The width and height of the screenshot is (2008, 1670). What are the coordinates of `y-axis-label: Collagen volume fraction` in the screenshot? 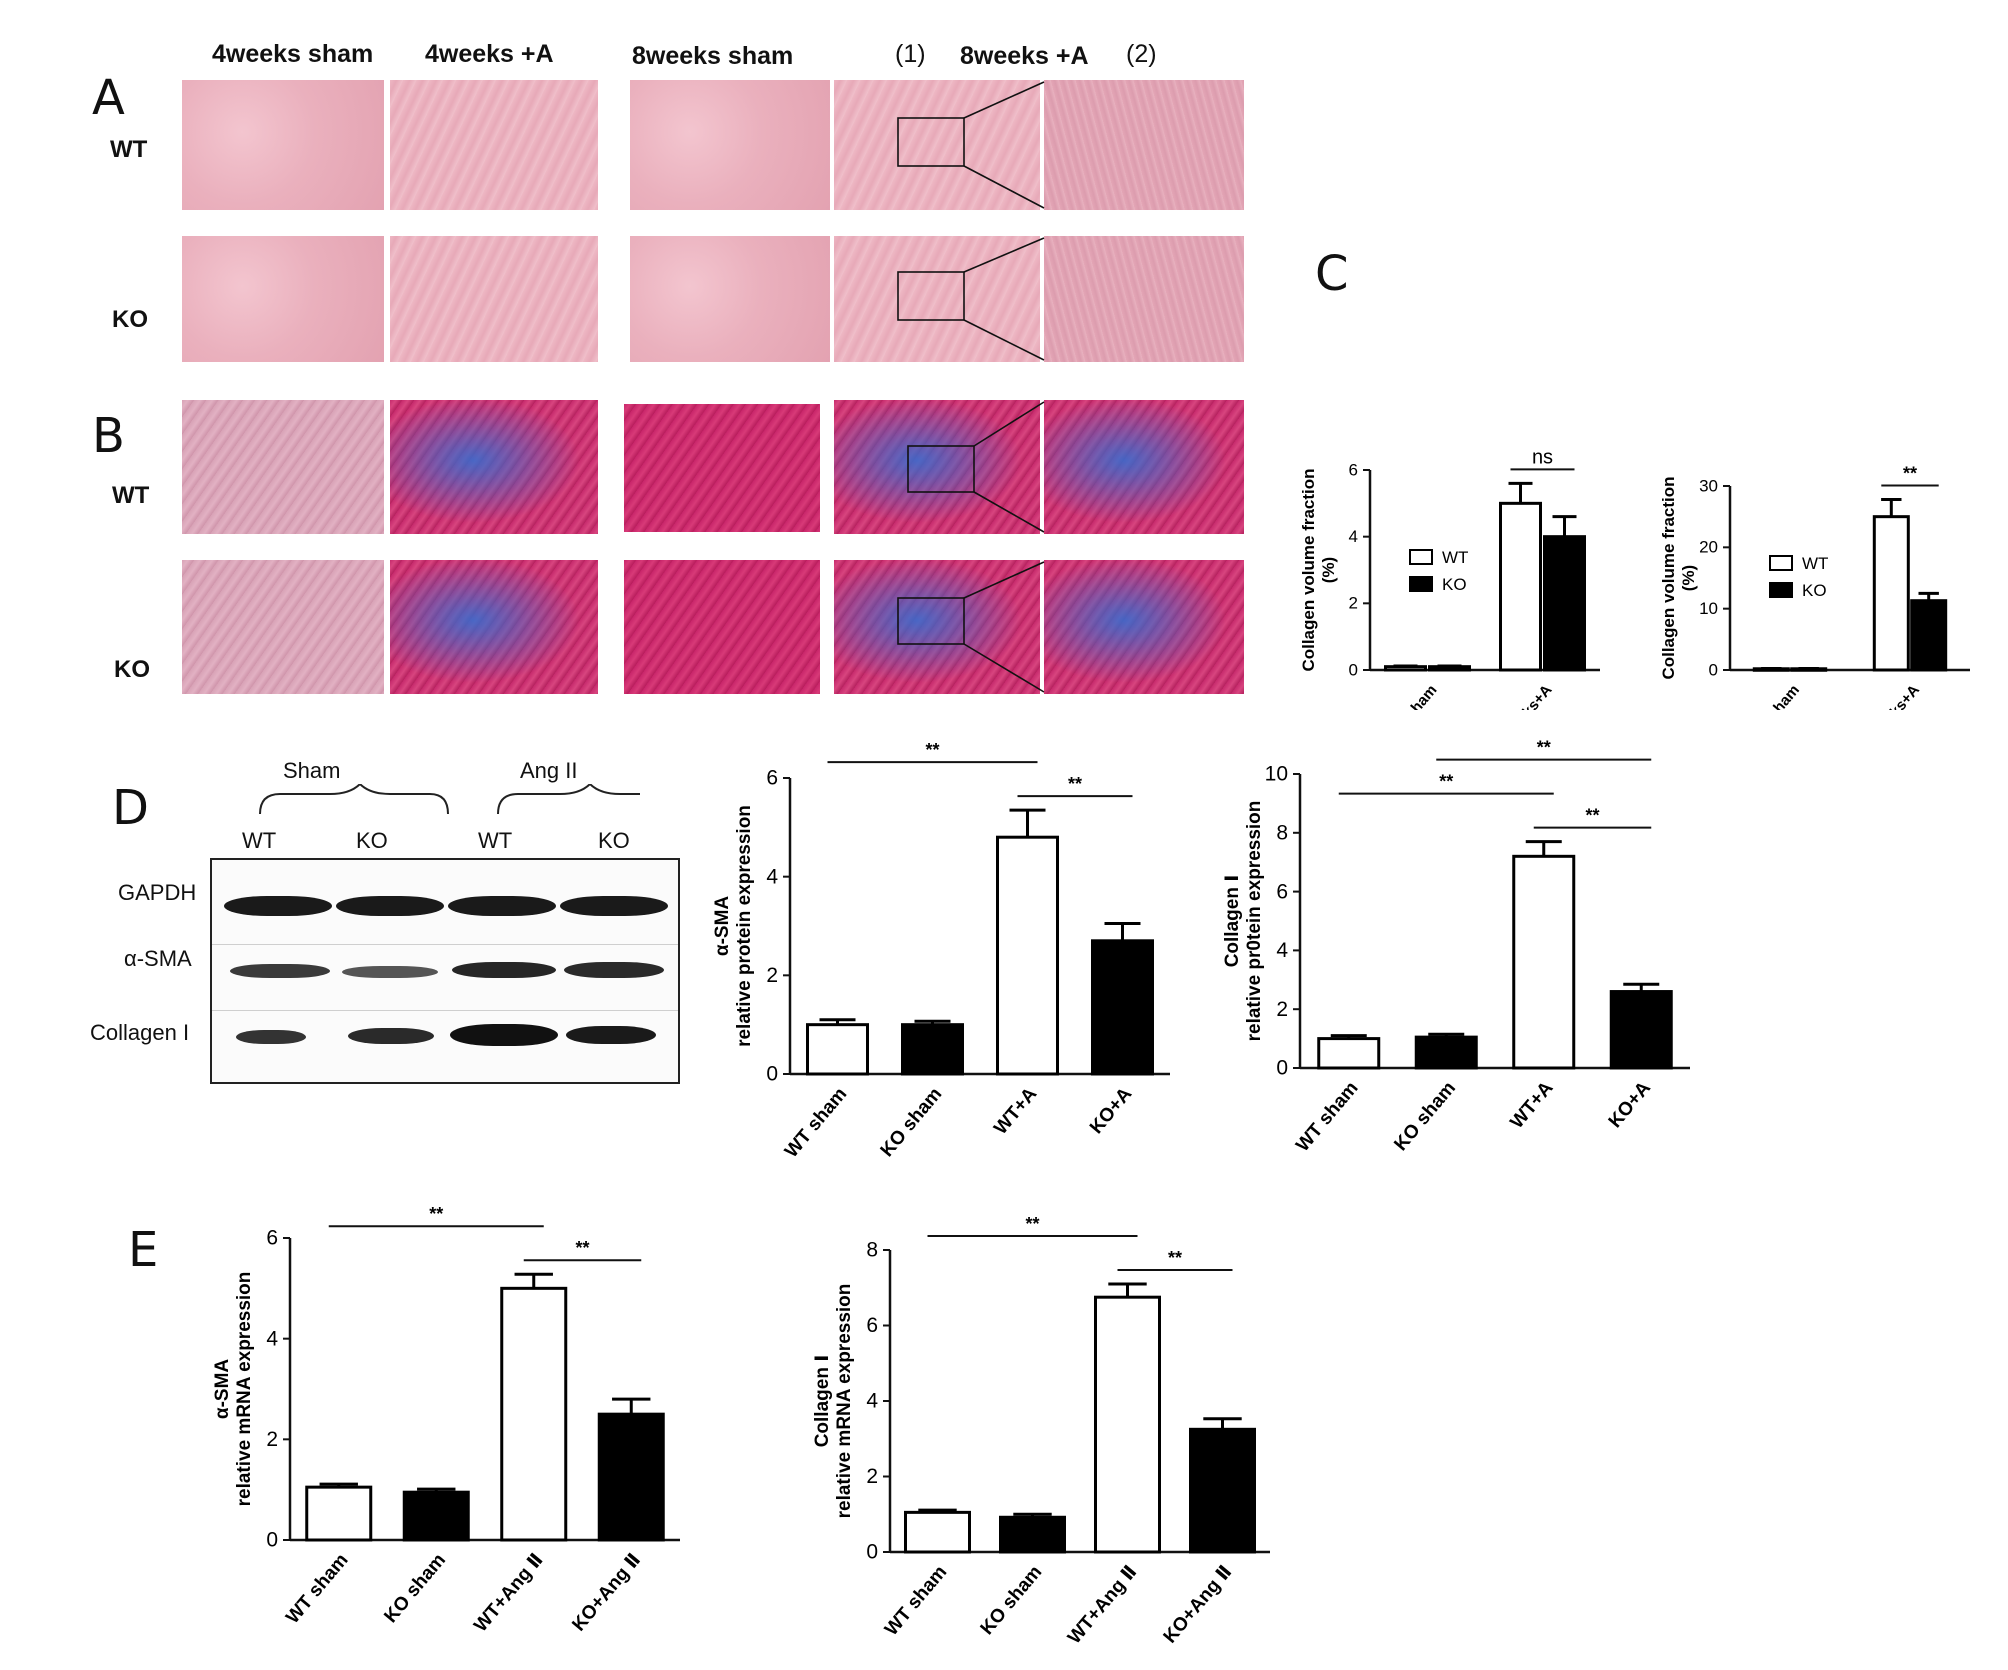 It's located at (1308, 569).